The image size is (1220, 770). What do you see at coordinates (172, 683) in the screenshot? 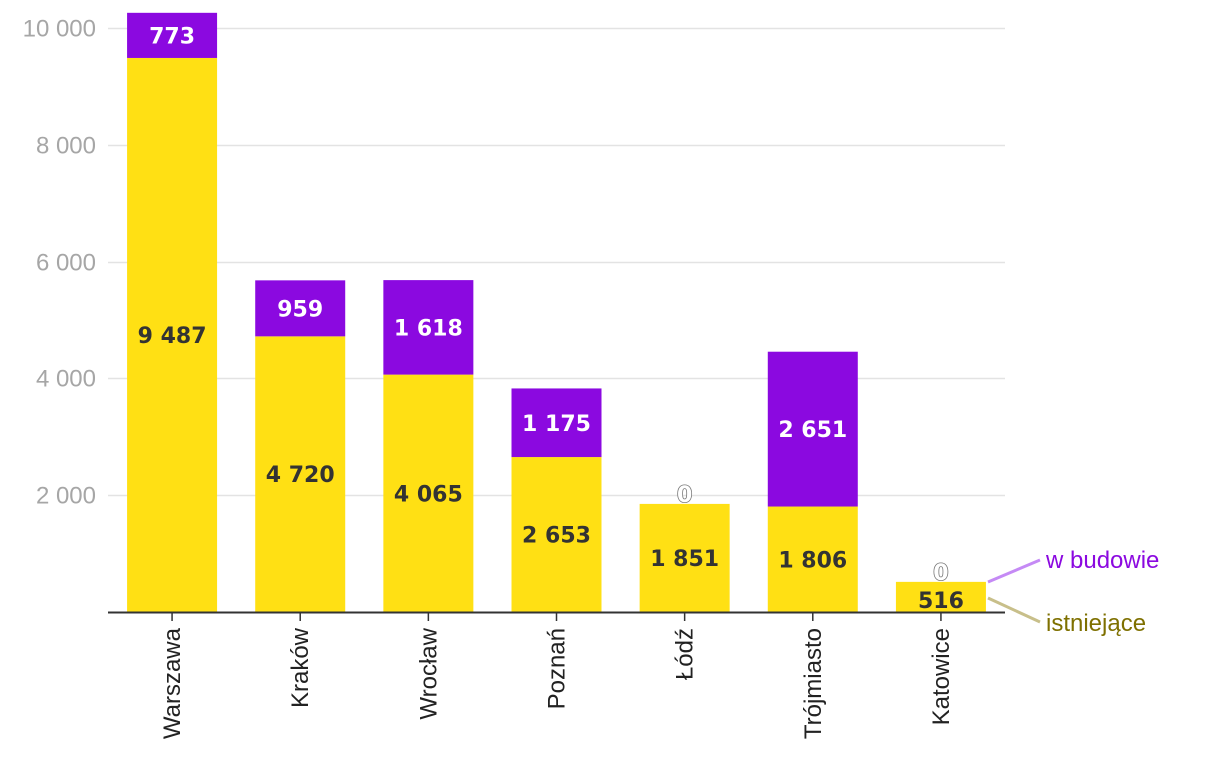
I see `x-tick-label: Warszawa` at bounding box center [172, 683].